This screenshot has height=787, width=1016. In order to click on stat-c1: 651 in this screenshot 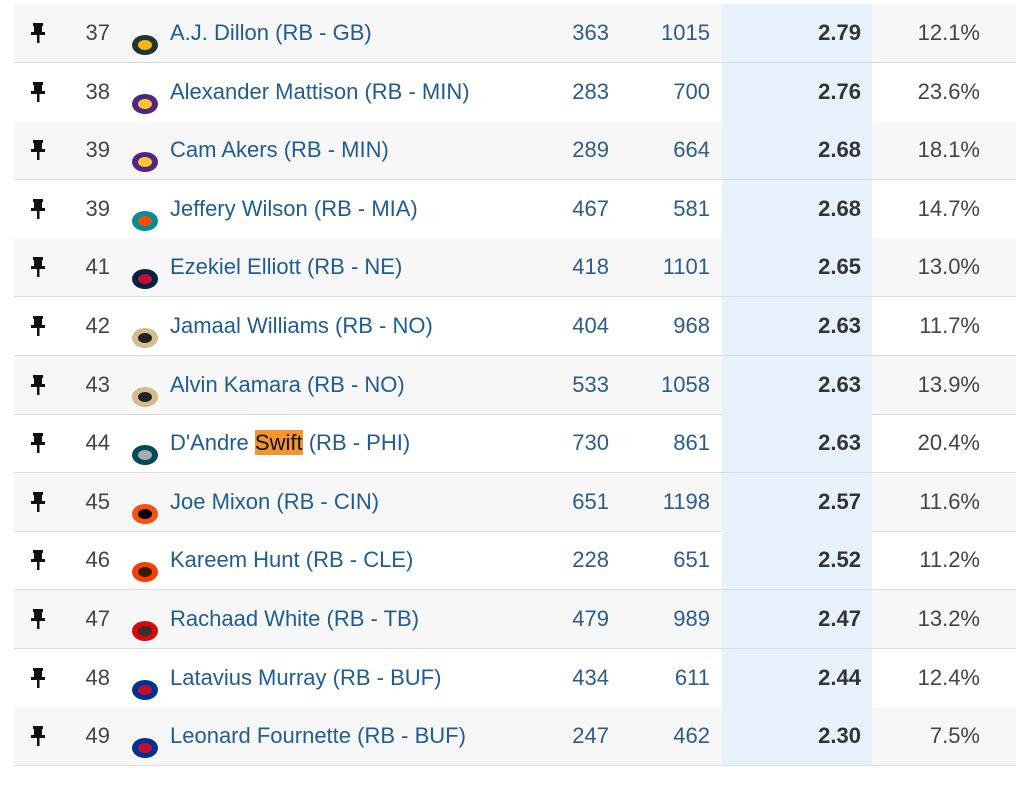, I will do `click(590, 501)`.